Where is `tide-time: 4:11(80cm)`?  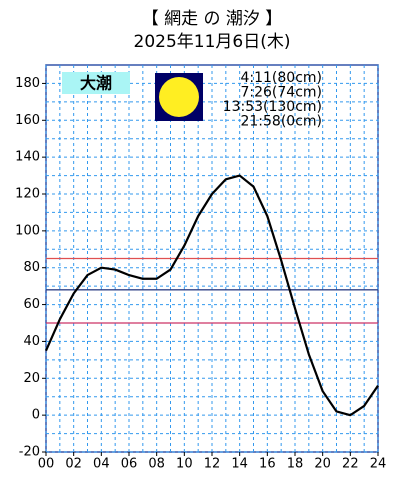
tide-time: 4:11(80cm) is located at coordinates (281, 78).